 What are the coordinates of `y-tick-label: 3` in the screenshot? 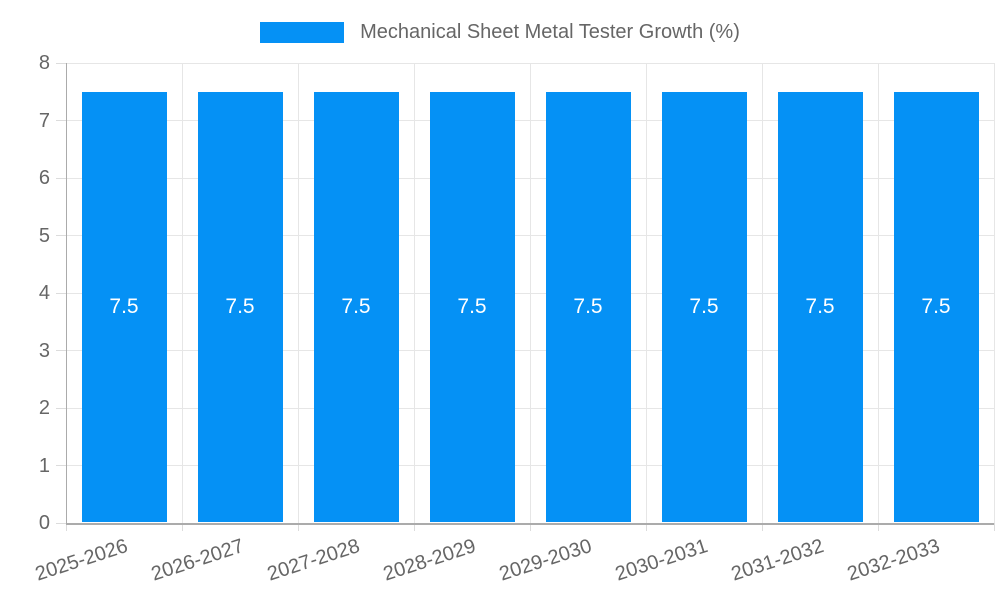 It's located at (44, 350).